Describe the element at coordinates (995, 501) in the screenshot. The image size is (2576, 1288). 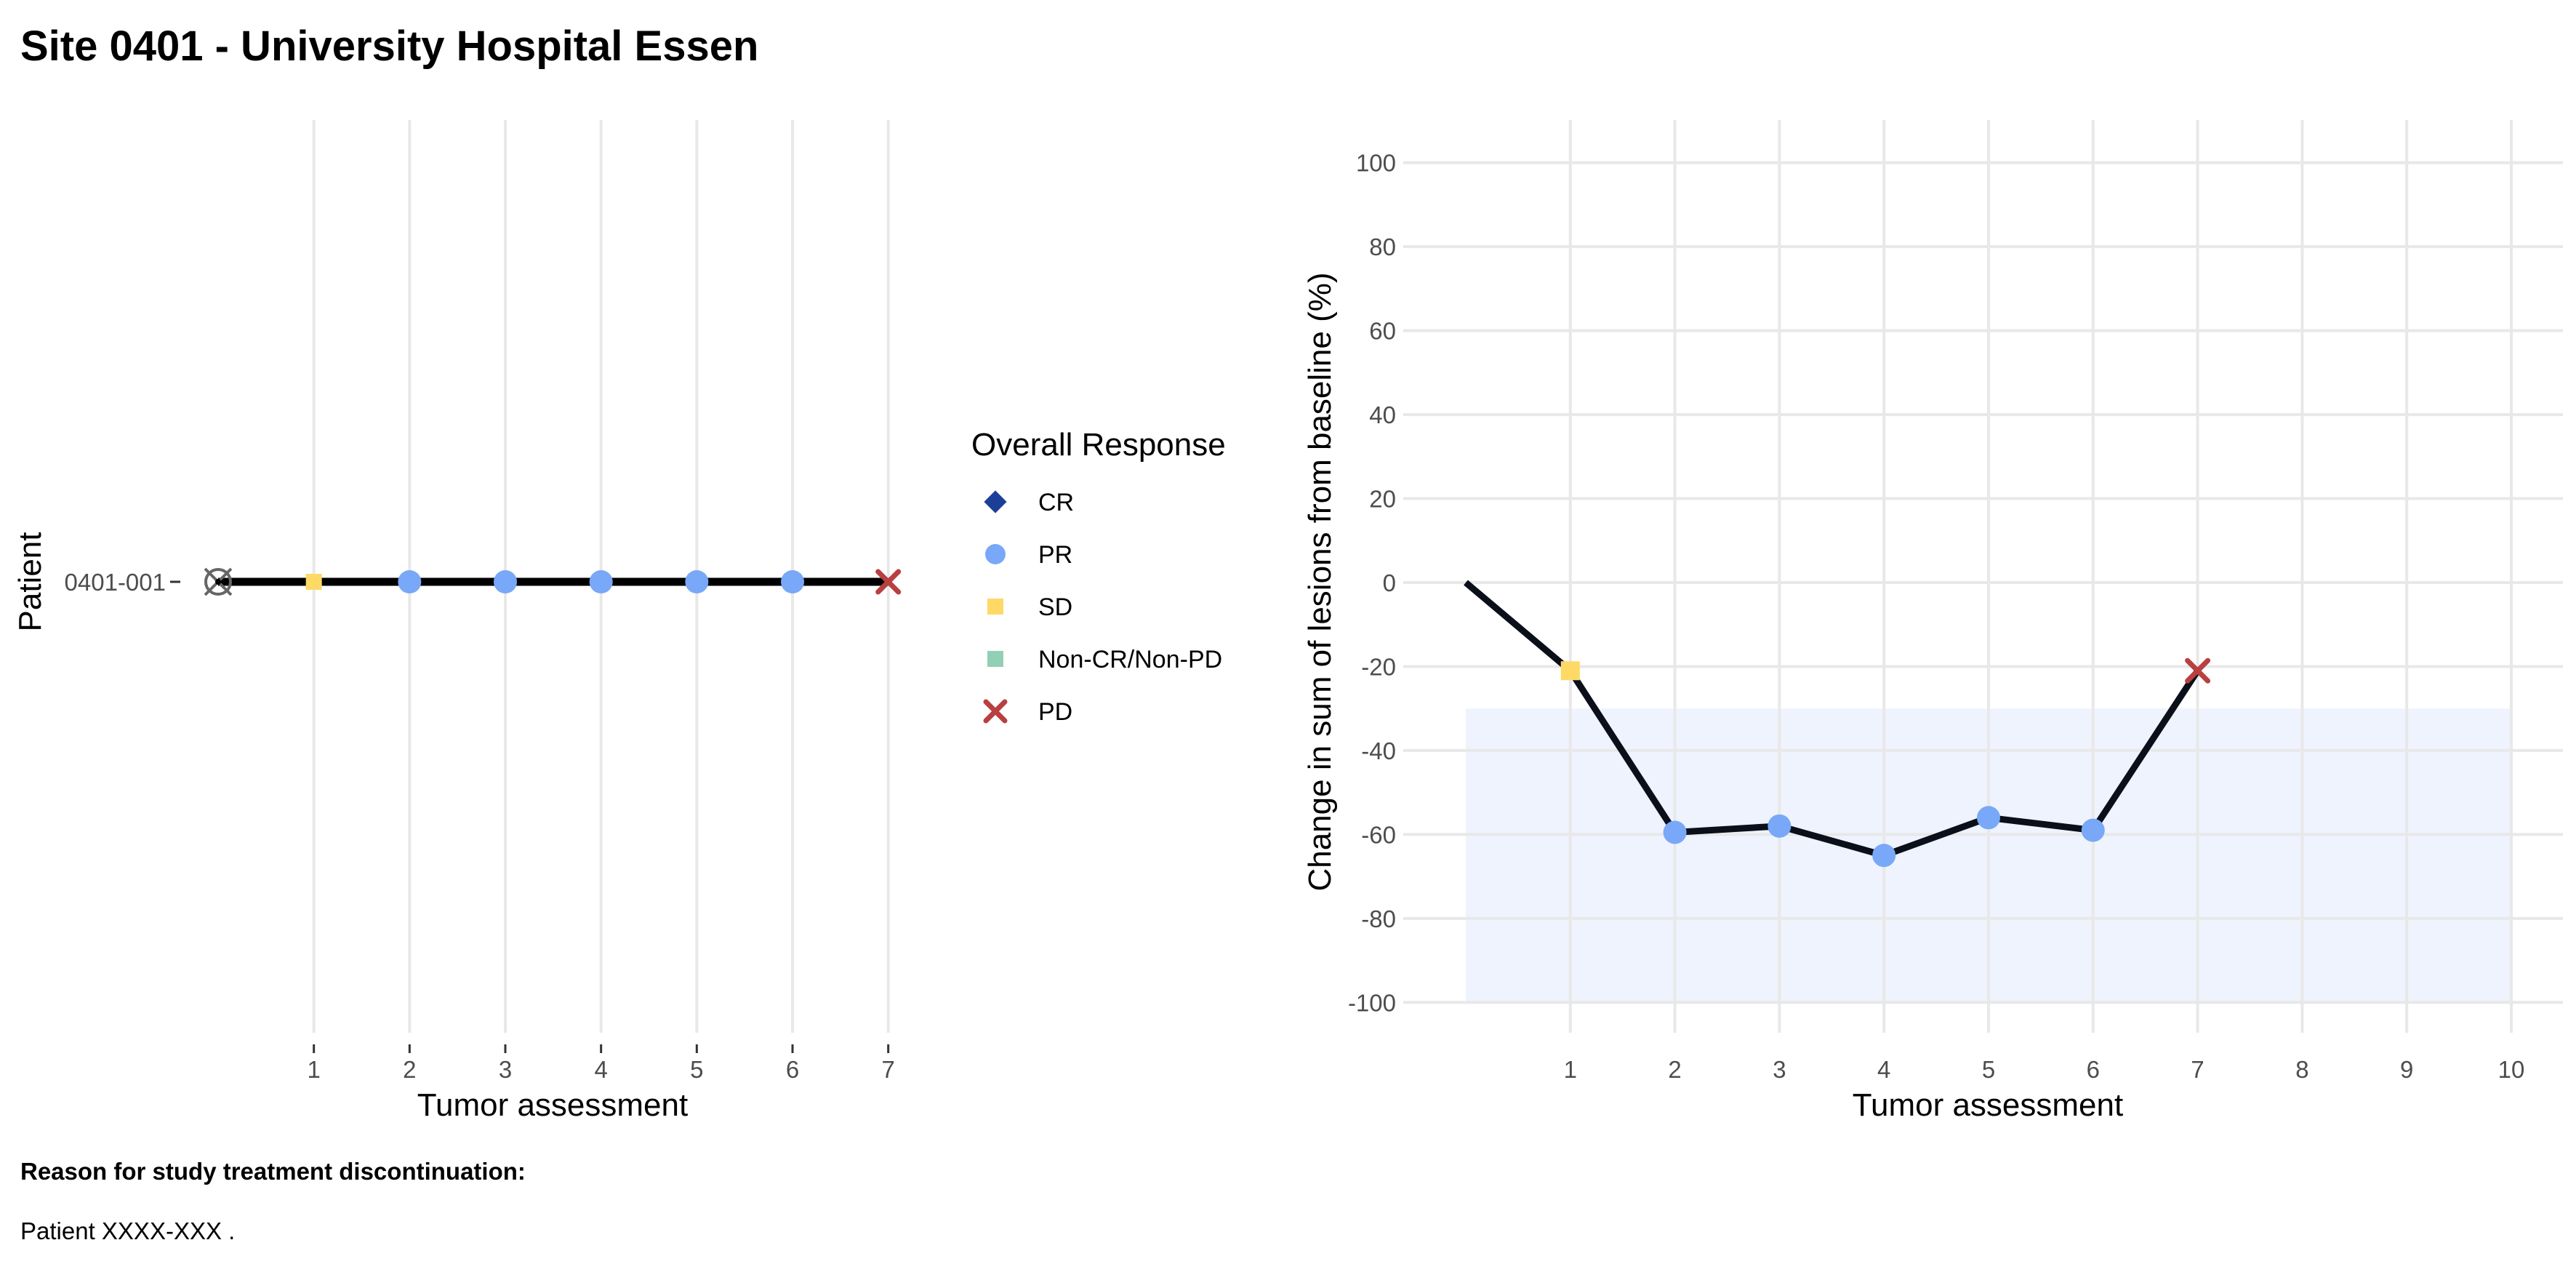
I see `legend-key-cr` at that location.